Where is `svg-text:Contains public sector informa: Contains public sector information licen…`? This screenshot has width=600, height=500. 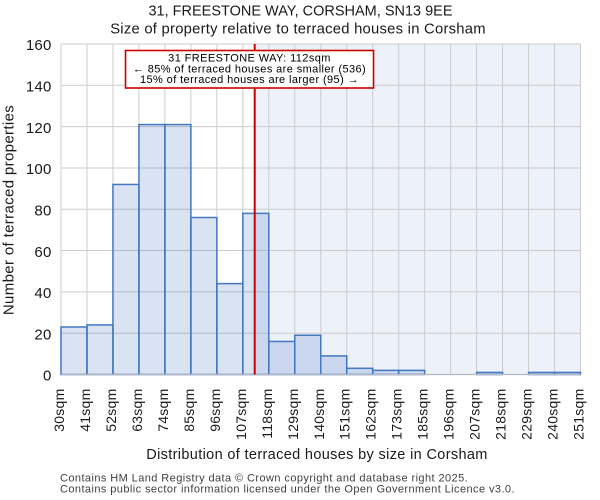
svg-text:Contains public sector informa: Contains public sector information licen… is located at coordinates (287, 490).